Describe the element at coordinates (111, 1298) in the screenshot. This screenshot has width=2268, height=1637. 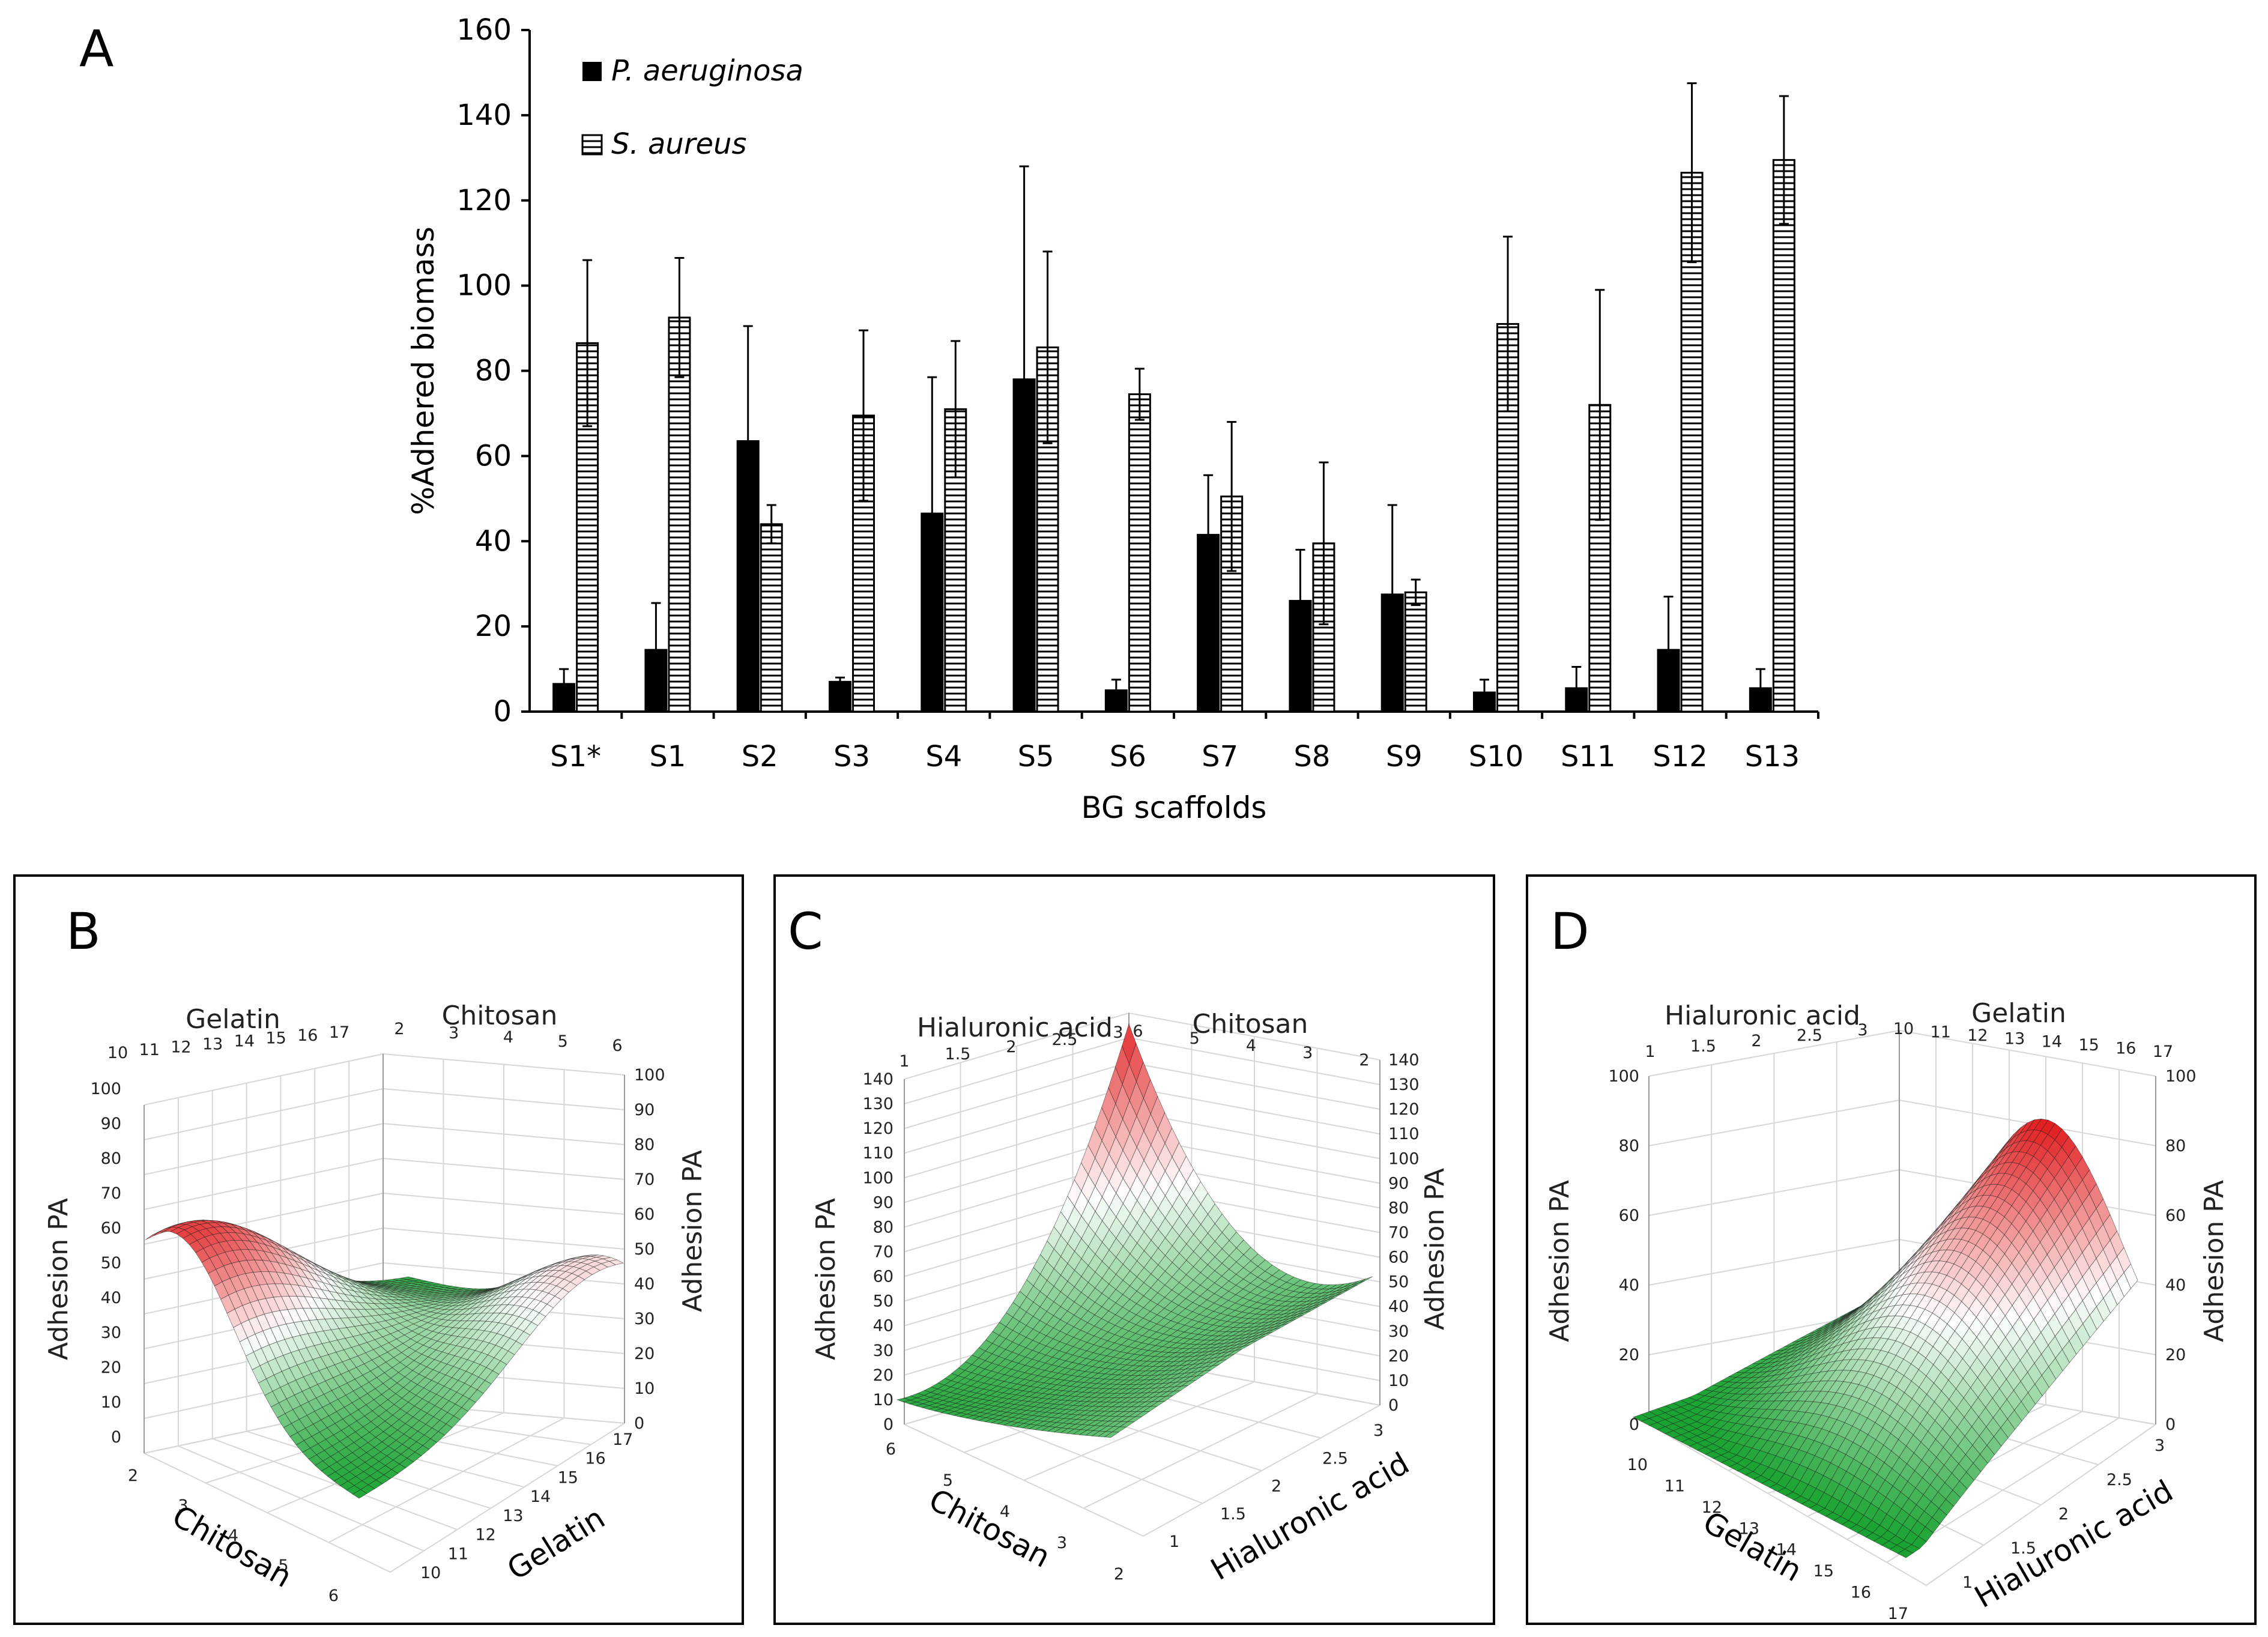
I see `z-tick-label-left: 40` at that location.